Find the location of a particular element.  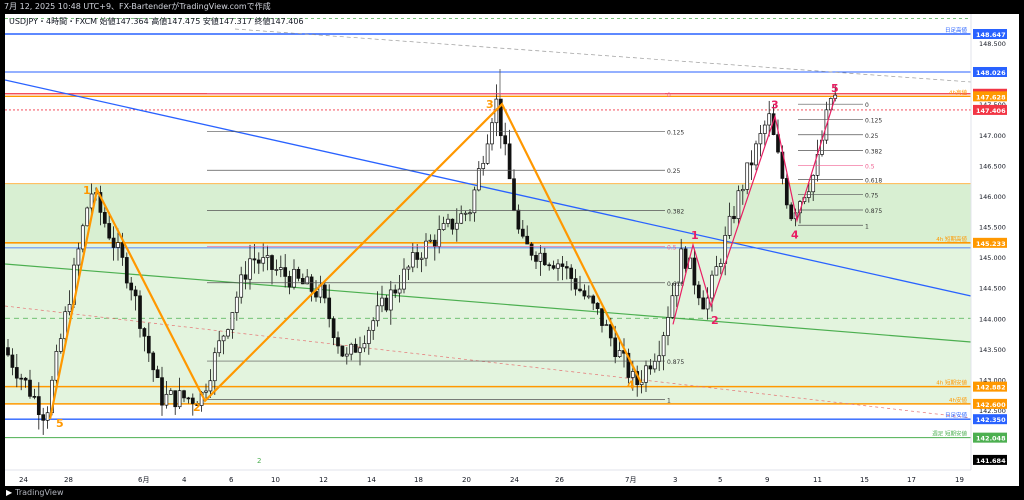

y-tick-label: 146.500 is located at coordinates (992, 166).